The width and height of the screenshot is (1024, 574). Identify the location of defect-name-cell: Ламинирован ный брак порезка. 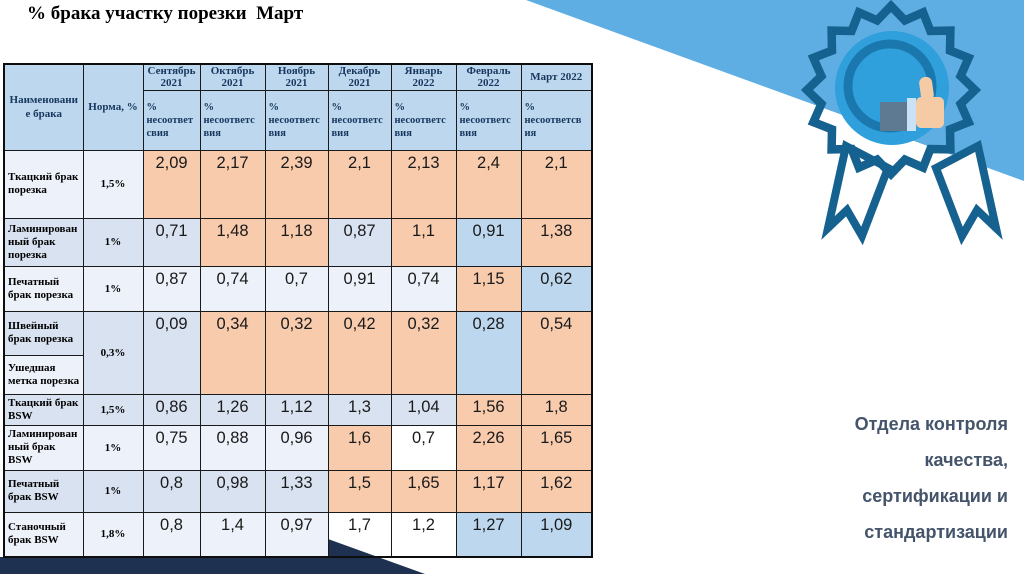
(43, 242).